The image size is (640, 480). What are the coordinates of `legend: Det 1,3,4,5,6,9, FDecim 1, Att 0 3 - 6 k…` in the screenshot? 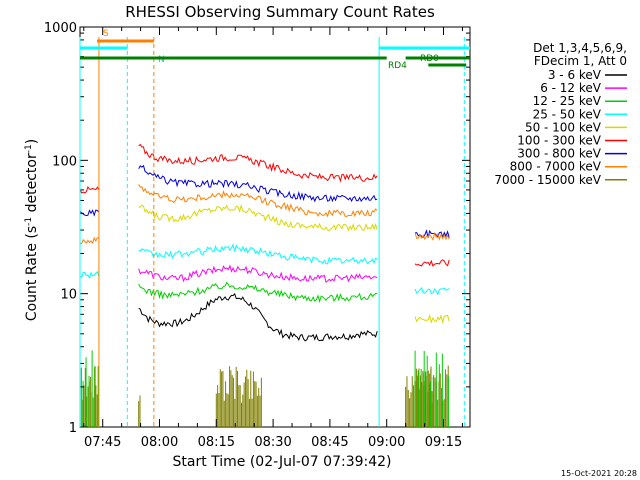 It's located at (560, 114).